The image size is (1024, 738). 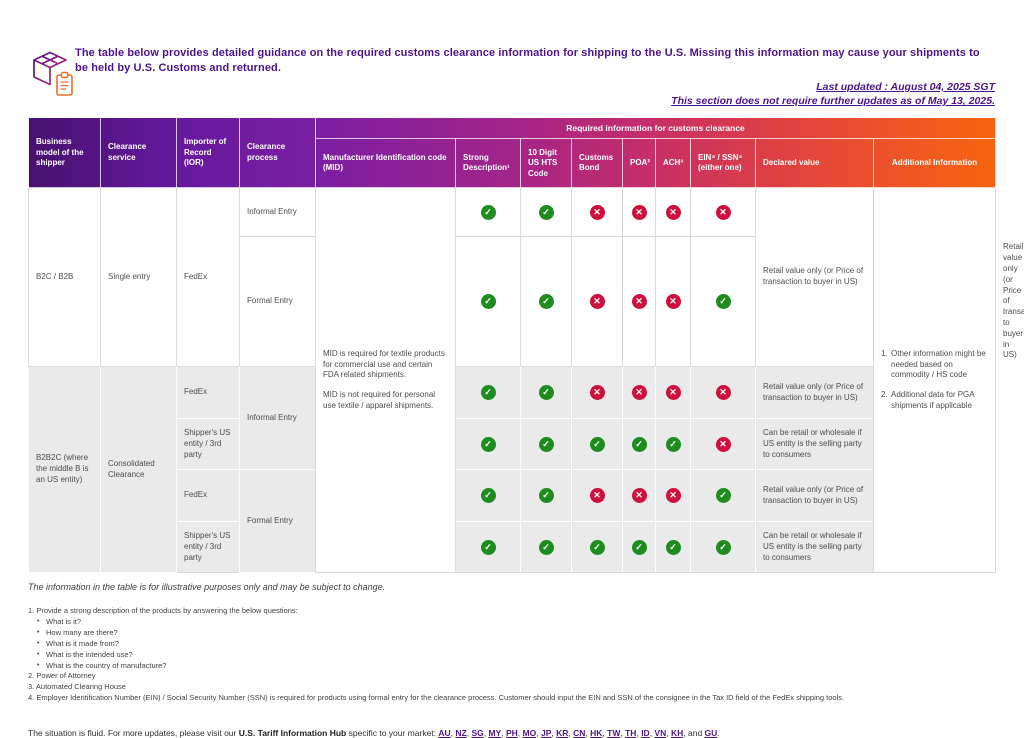 I want to click on cell-clearance-service: Single entry, so click(x=138, y=277).